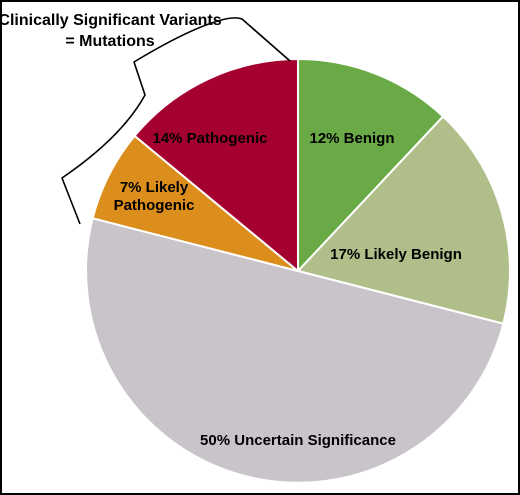  What do you see at coordinates (209, 138) in the screenshot?
I see `slice-label-4: 14% Pathogenic` at bounding box center [209, 138].